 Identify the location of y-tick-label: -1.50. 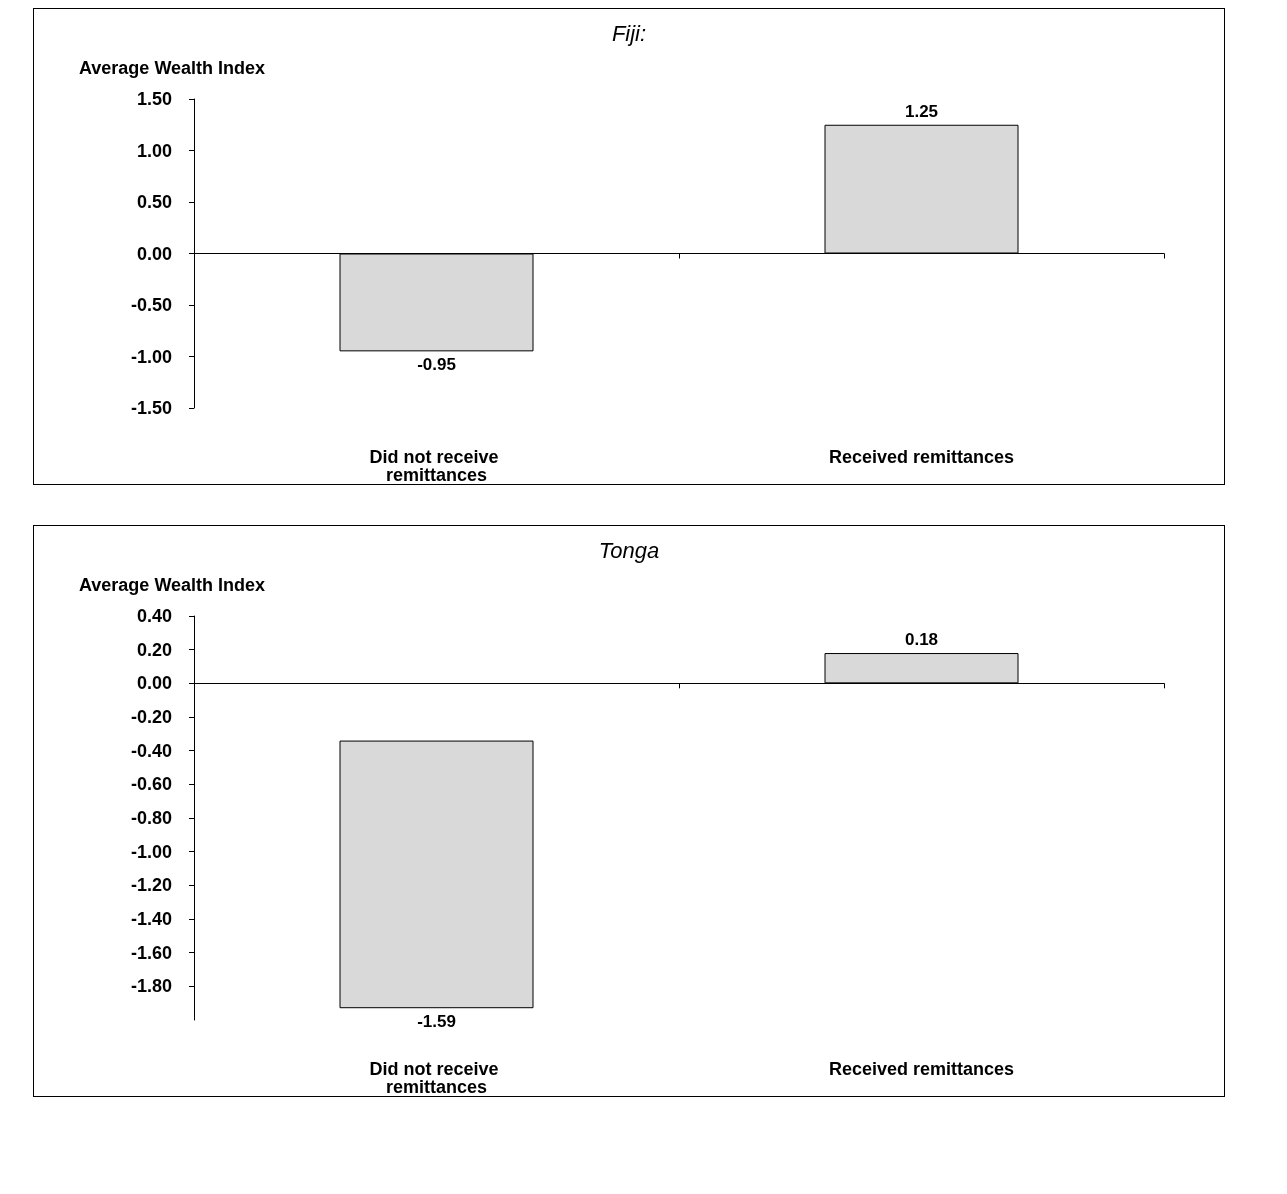
(151, 408).